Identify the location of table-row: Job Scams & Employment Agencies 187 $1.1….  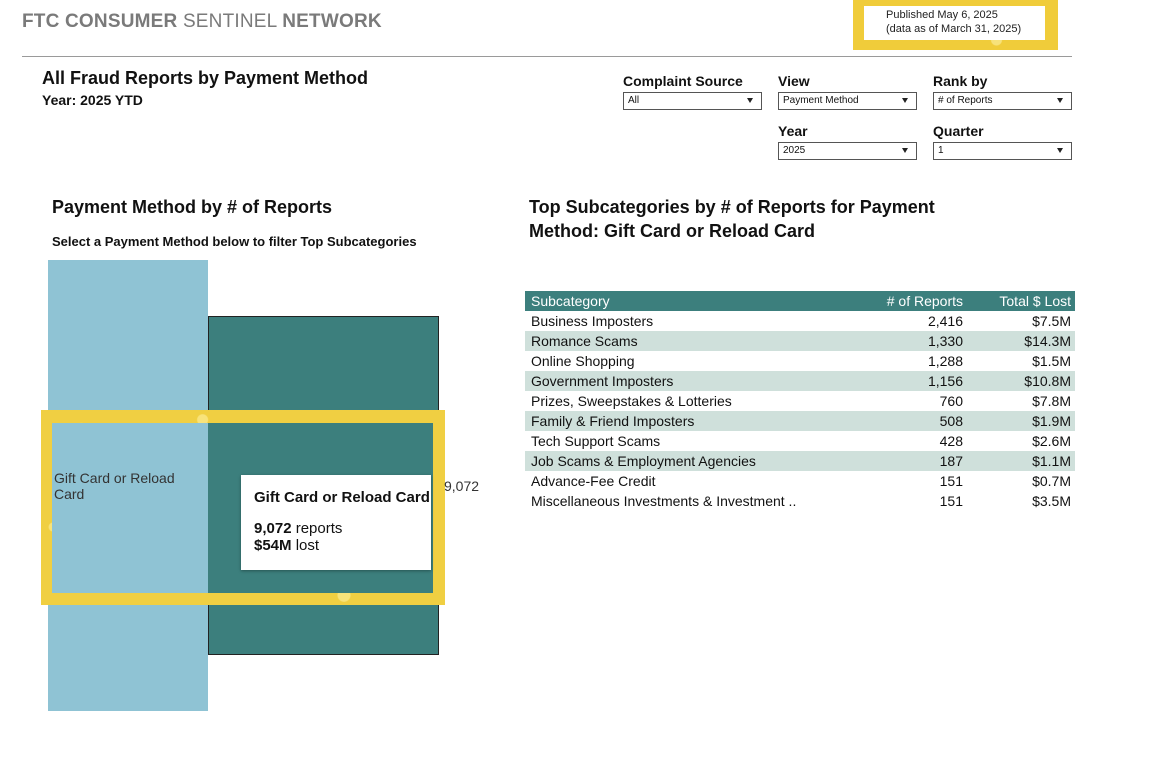
(800, 461).